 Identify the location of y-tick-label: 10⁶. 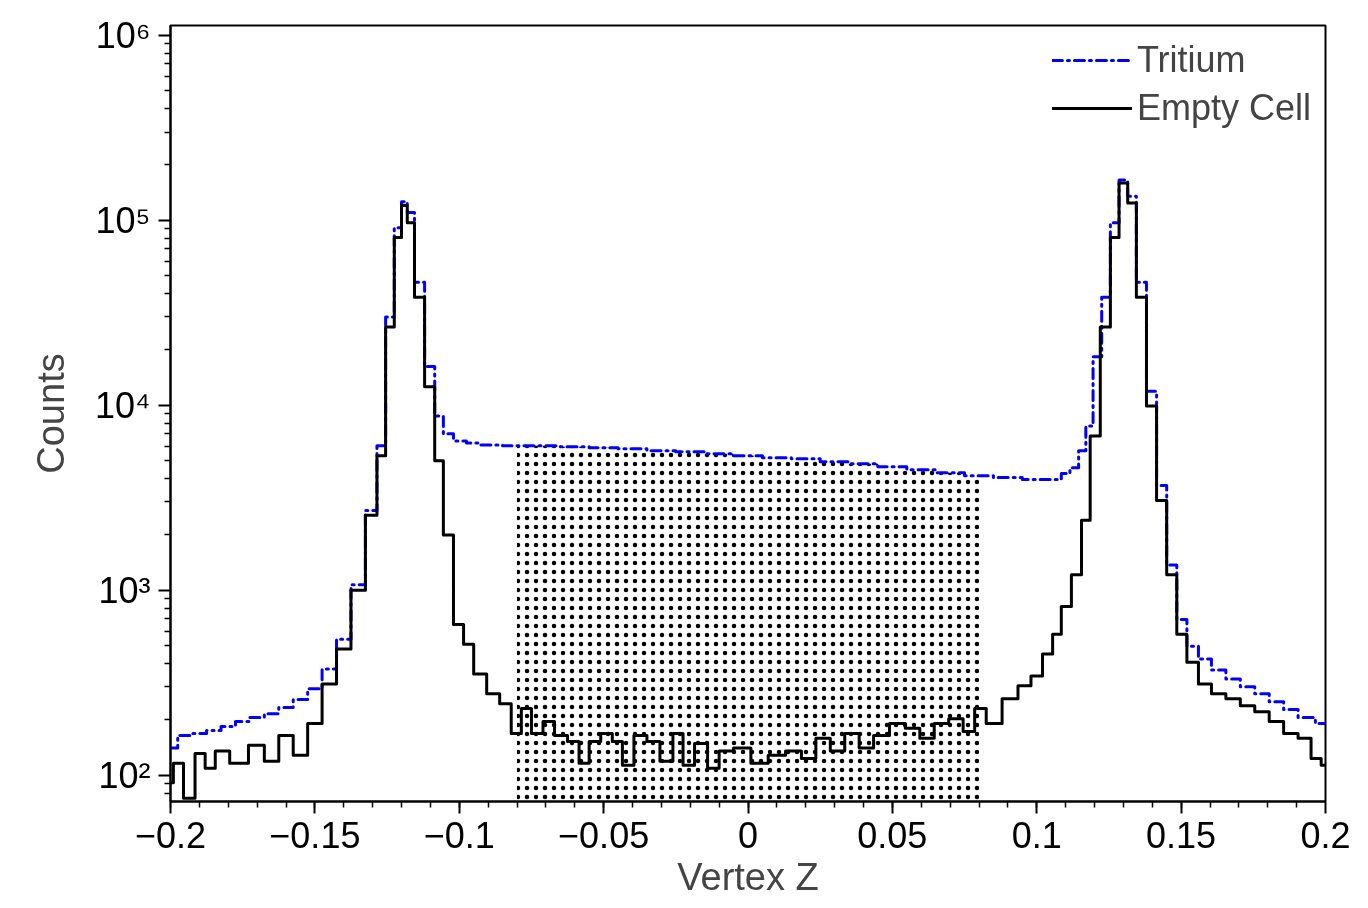
(123, 35).